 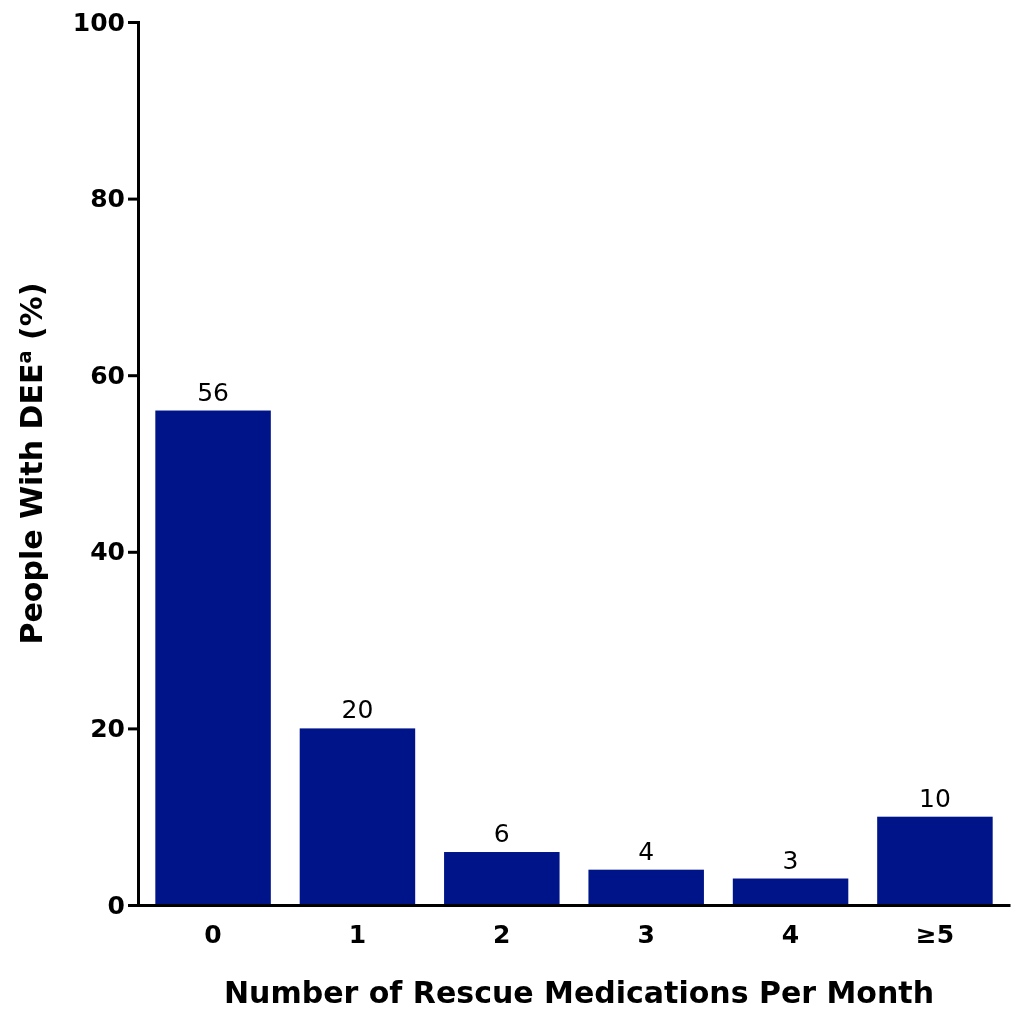 What do you see at coordinates (502, 934) in the screenshot?
I see `x-tick-label: 2` at bounding box center [502, 934].